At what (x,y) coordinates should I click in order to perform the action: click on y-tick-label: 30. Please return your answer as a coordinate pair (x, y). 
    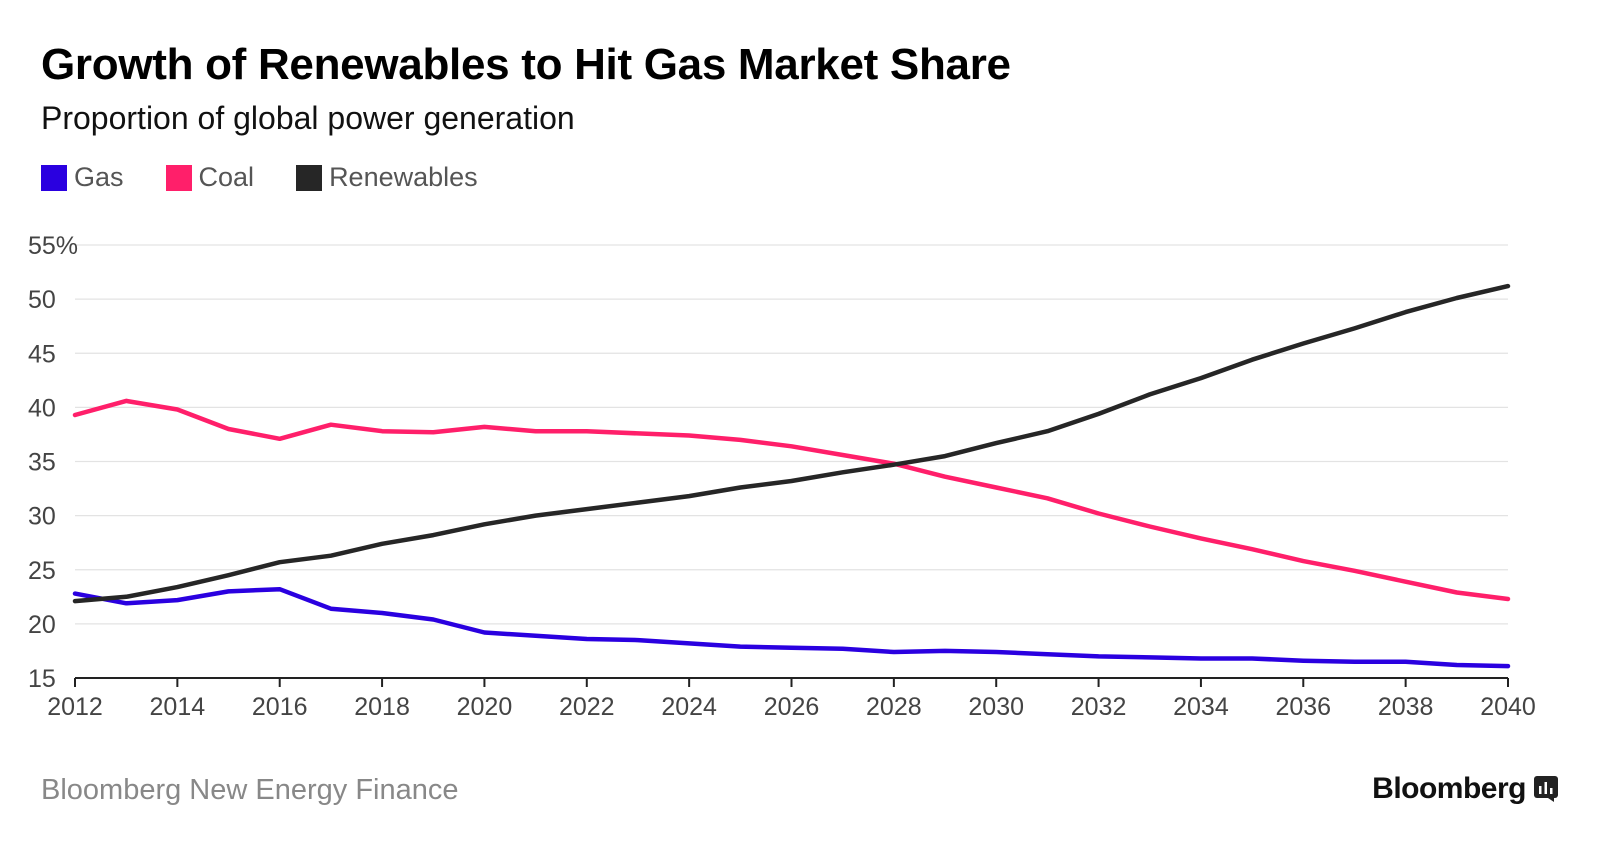
    Looking at the image, I should click on (42, 517).